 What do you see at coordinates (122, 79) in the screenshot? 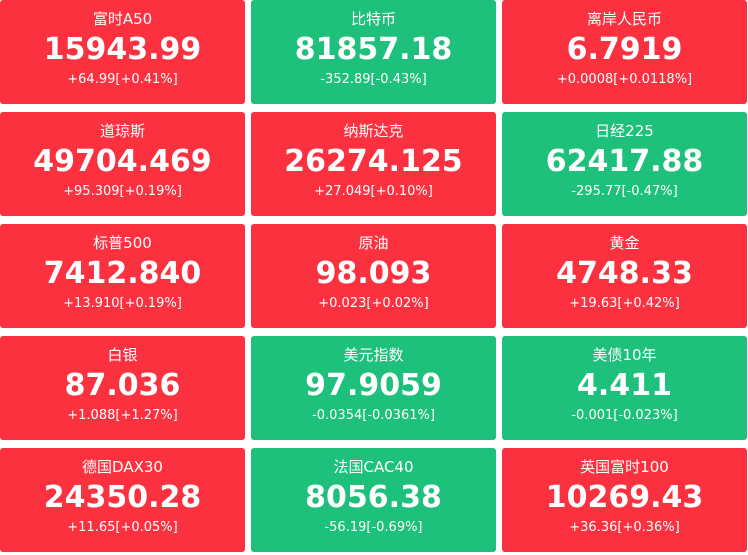
I see `tile-change: +64.99[+0.41%]` at bounding box center [122, 79].